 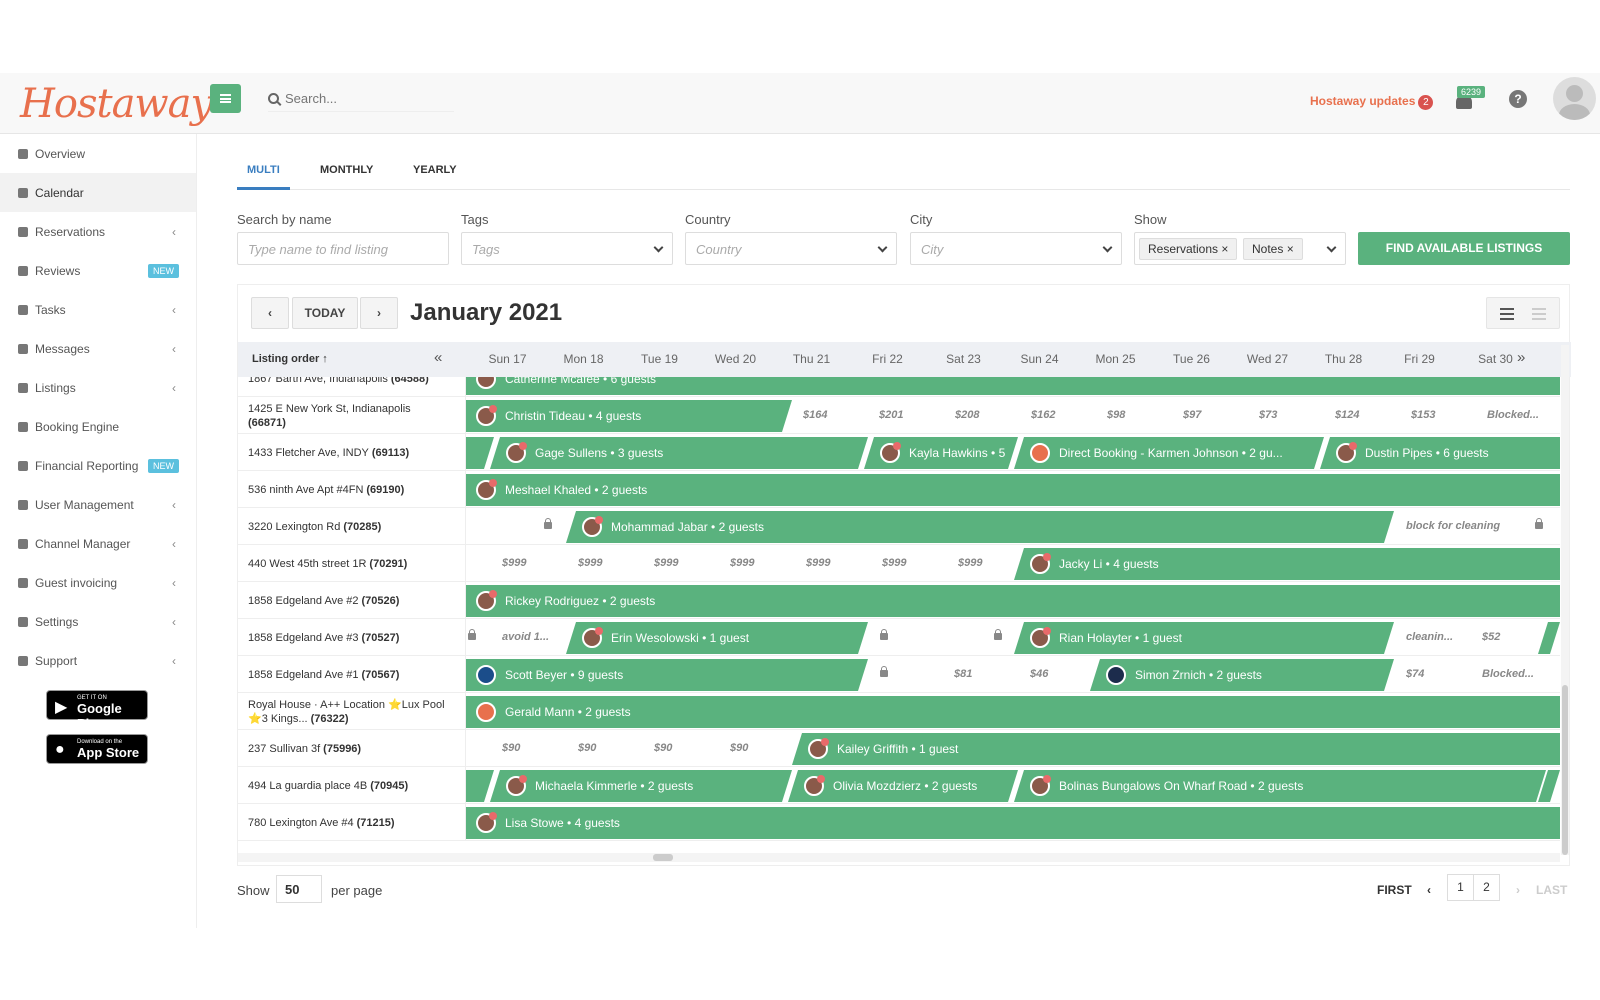 What do you see at coordinates (1518, 99) in the screenshot?
I see `help-icon: ?` at bounding box center [1518, 99].